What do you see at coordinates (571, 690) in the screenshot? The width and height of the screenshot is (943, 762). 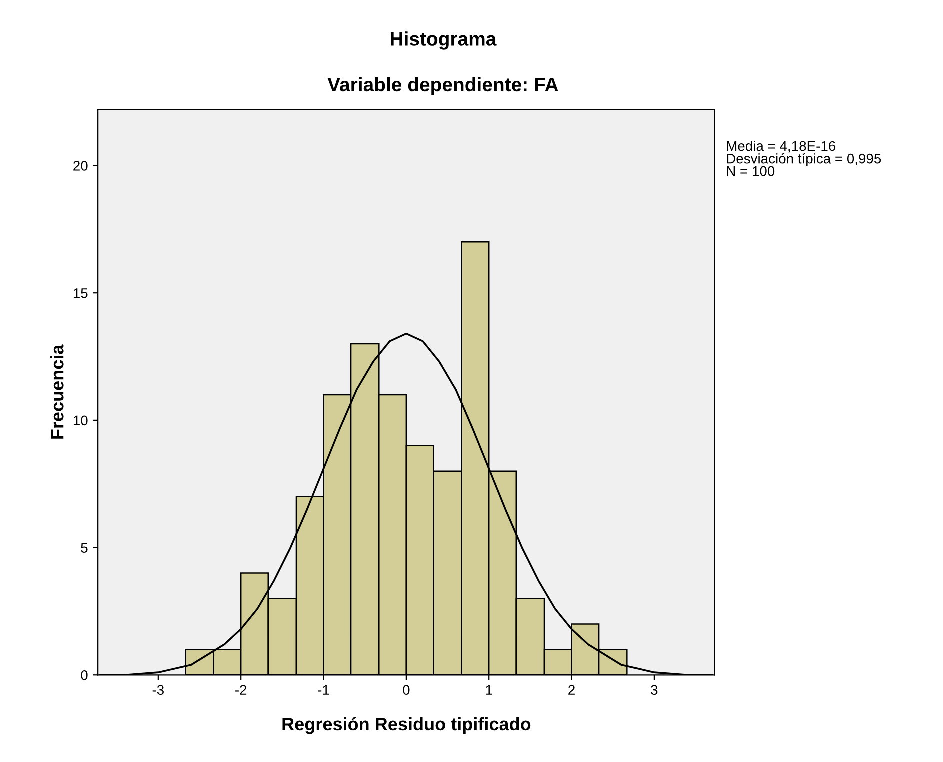 I see `x-tick-label: 2` at bounding box center [571, 690].